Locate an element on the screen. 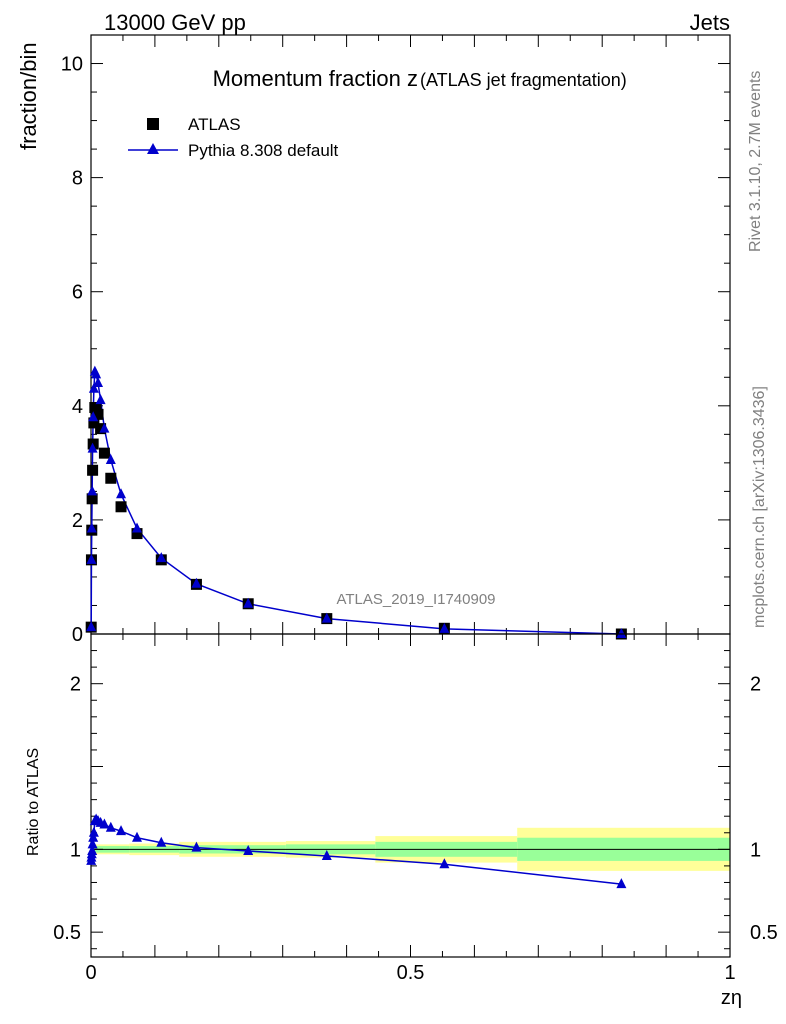 The height and width of the screenshot is (1024, 786). mcplots-label: mcplots.cern.ch [arXiv:1306.3436] is located at coordinates (759, 507).